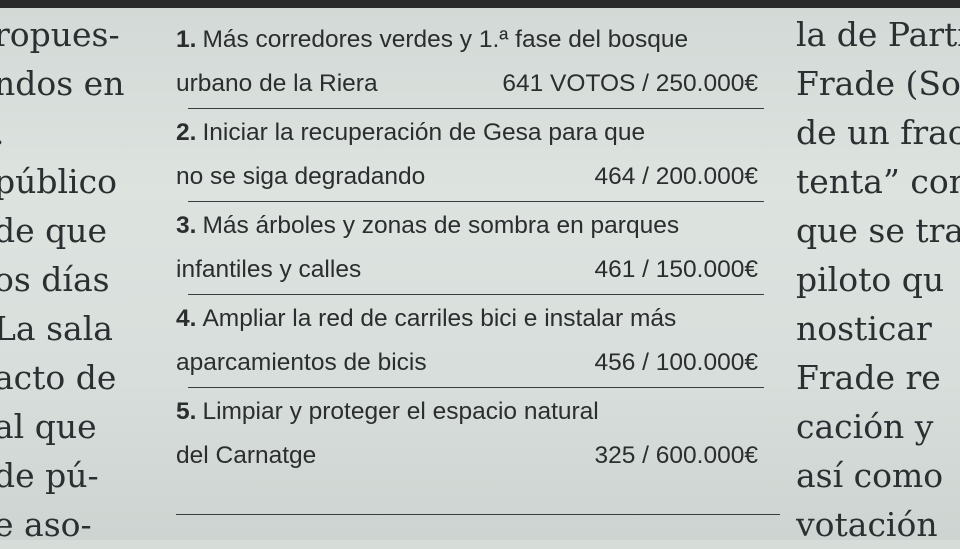  I want to click on item-second-line: no se siga degradando 464 / 200.000€, so click(479, 177).